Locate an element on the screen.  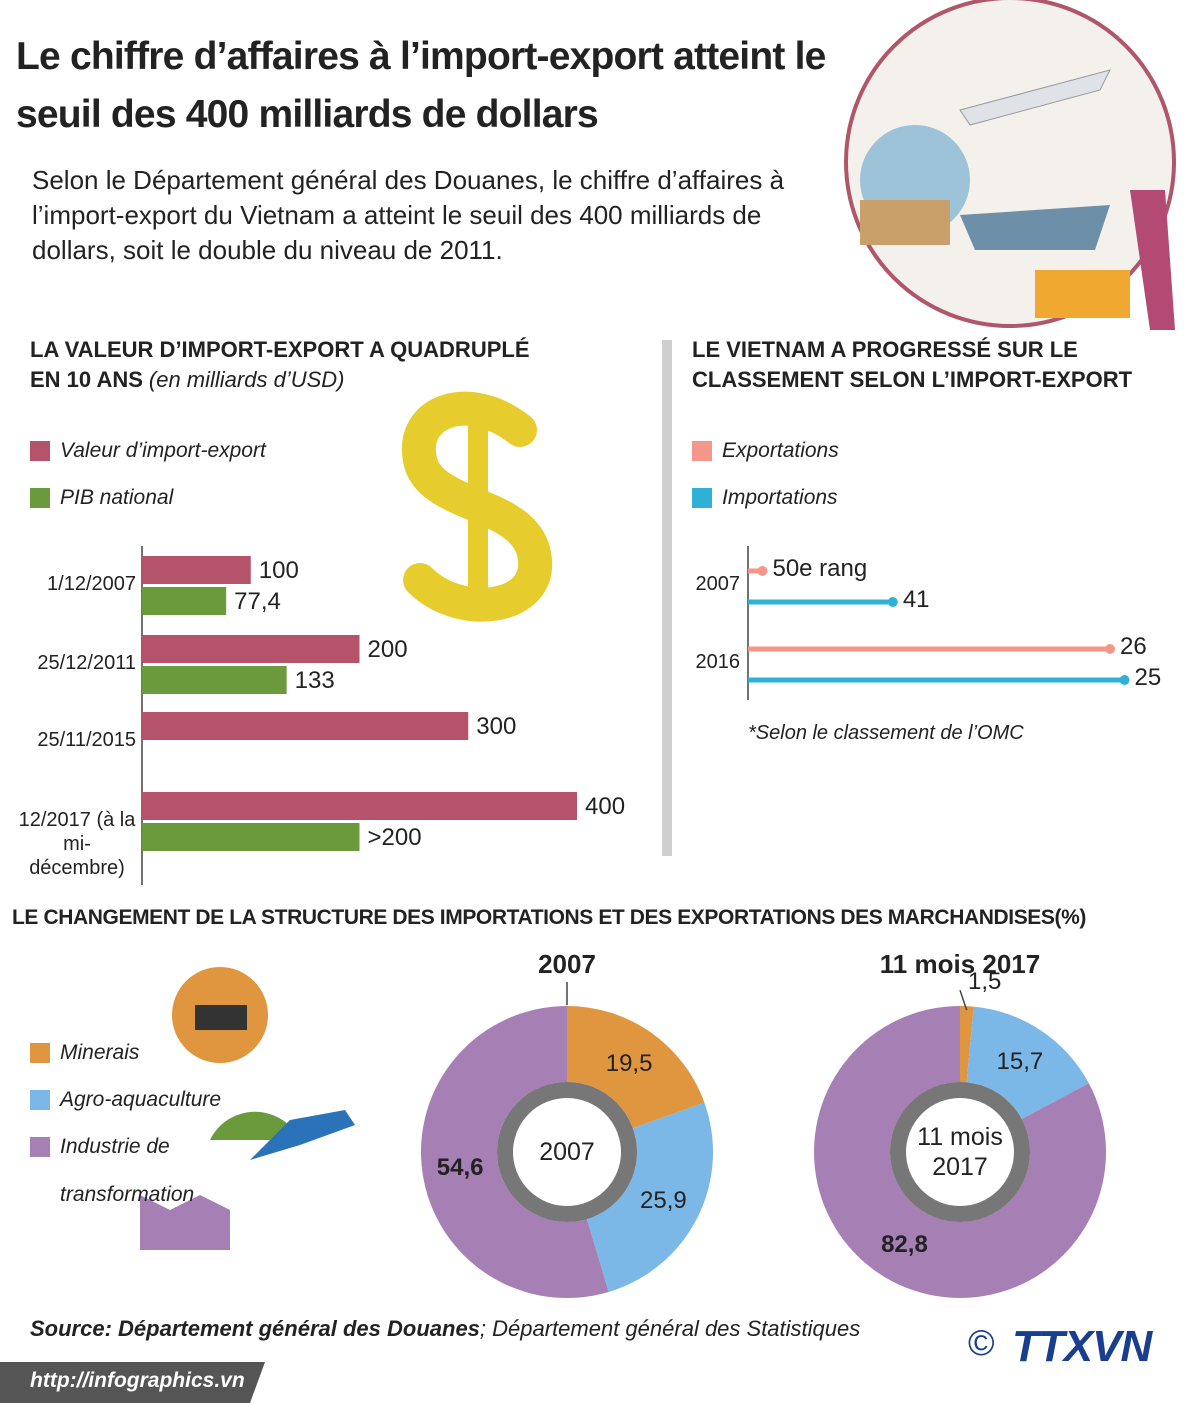
footer-bar is located at coordinates (132, 1382).